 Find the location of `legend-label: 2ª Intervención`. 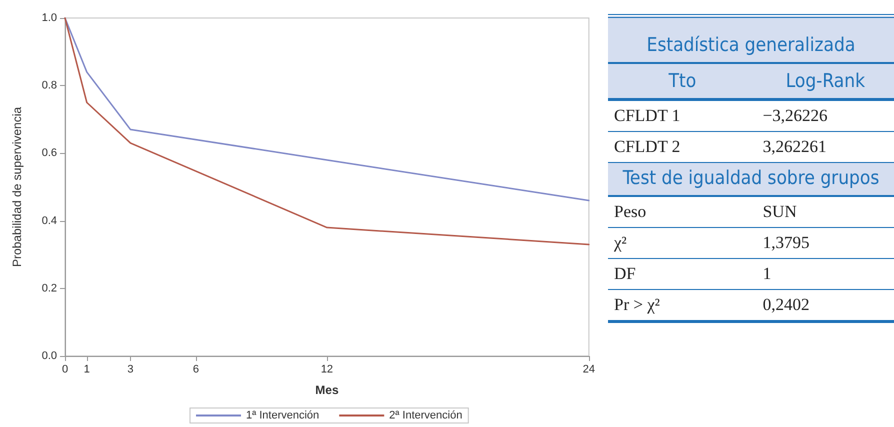

legend-label: 2ª Intervención is located at coordinates (425, 416).